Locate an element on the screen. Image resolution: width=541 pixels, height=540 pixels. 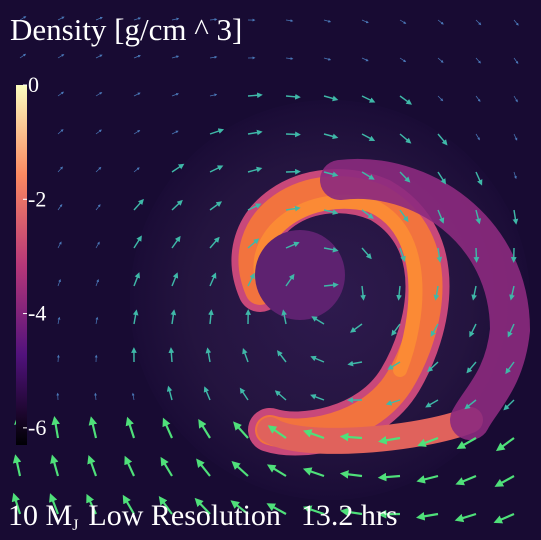
colorbar-tick-label: -4 is located at coordinates (37, 313).